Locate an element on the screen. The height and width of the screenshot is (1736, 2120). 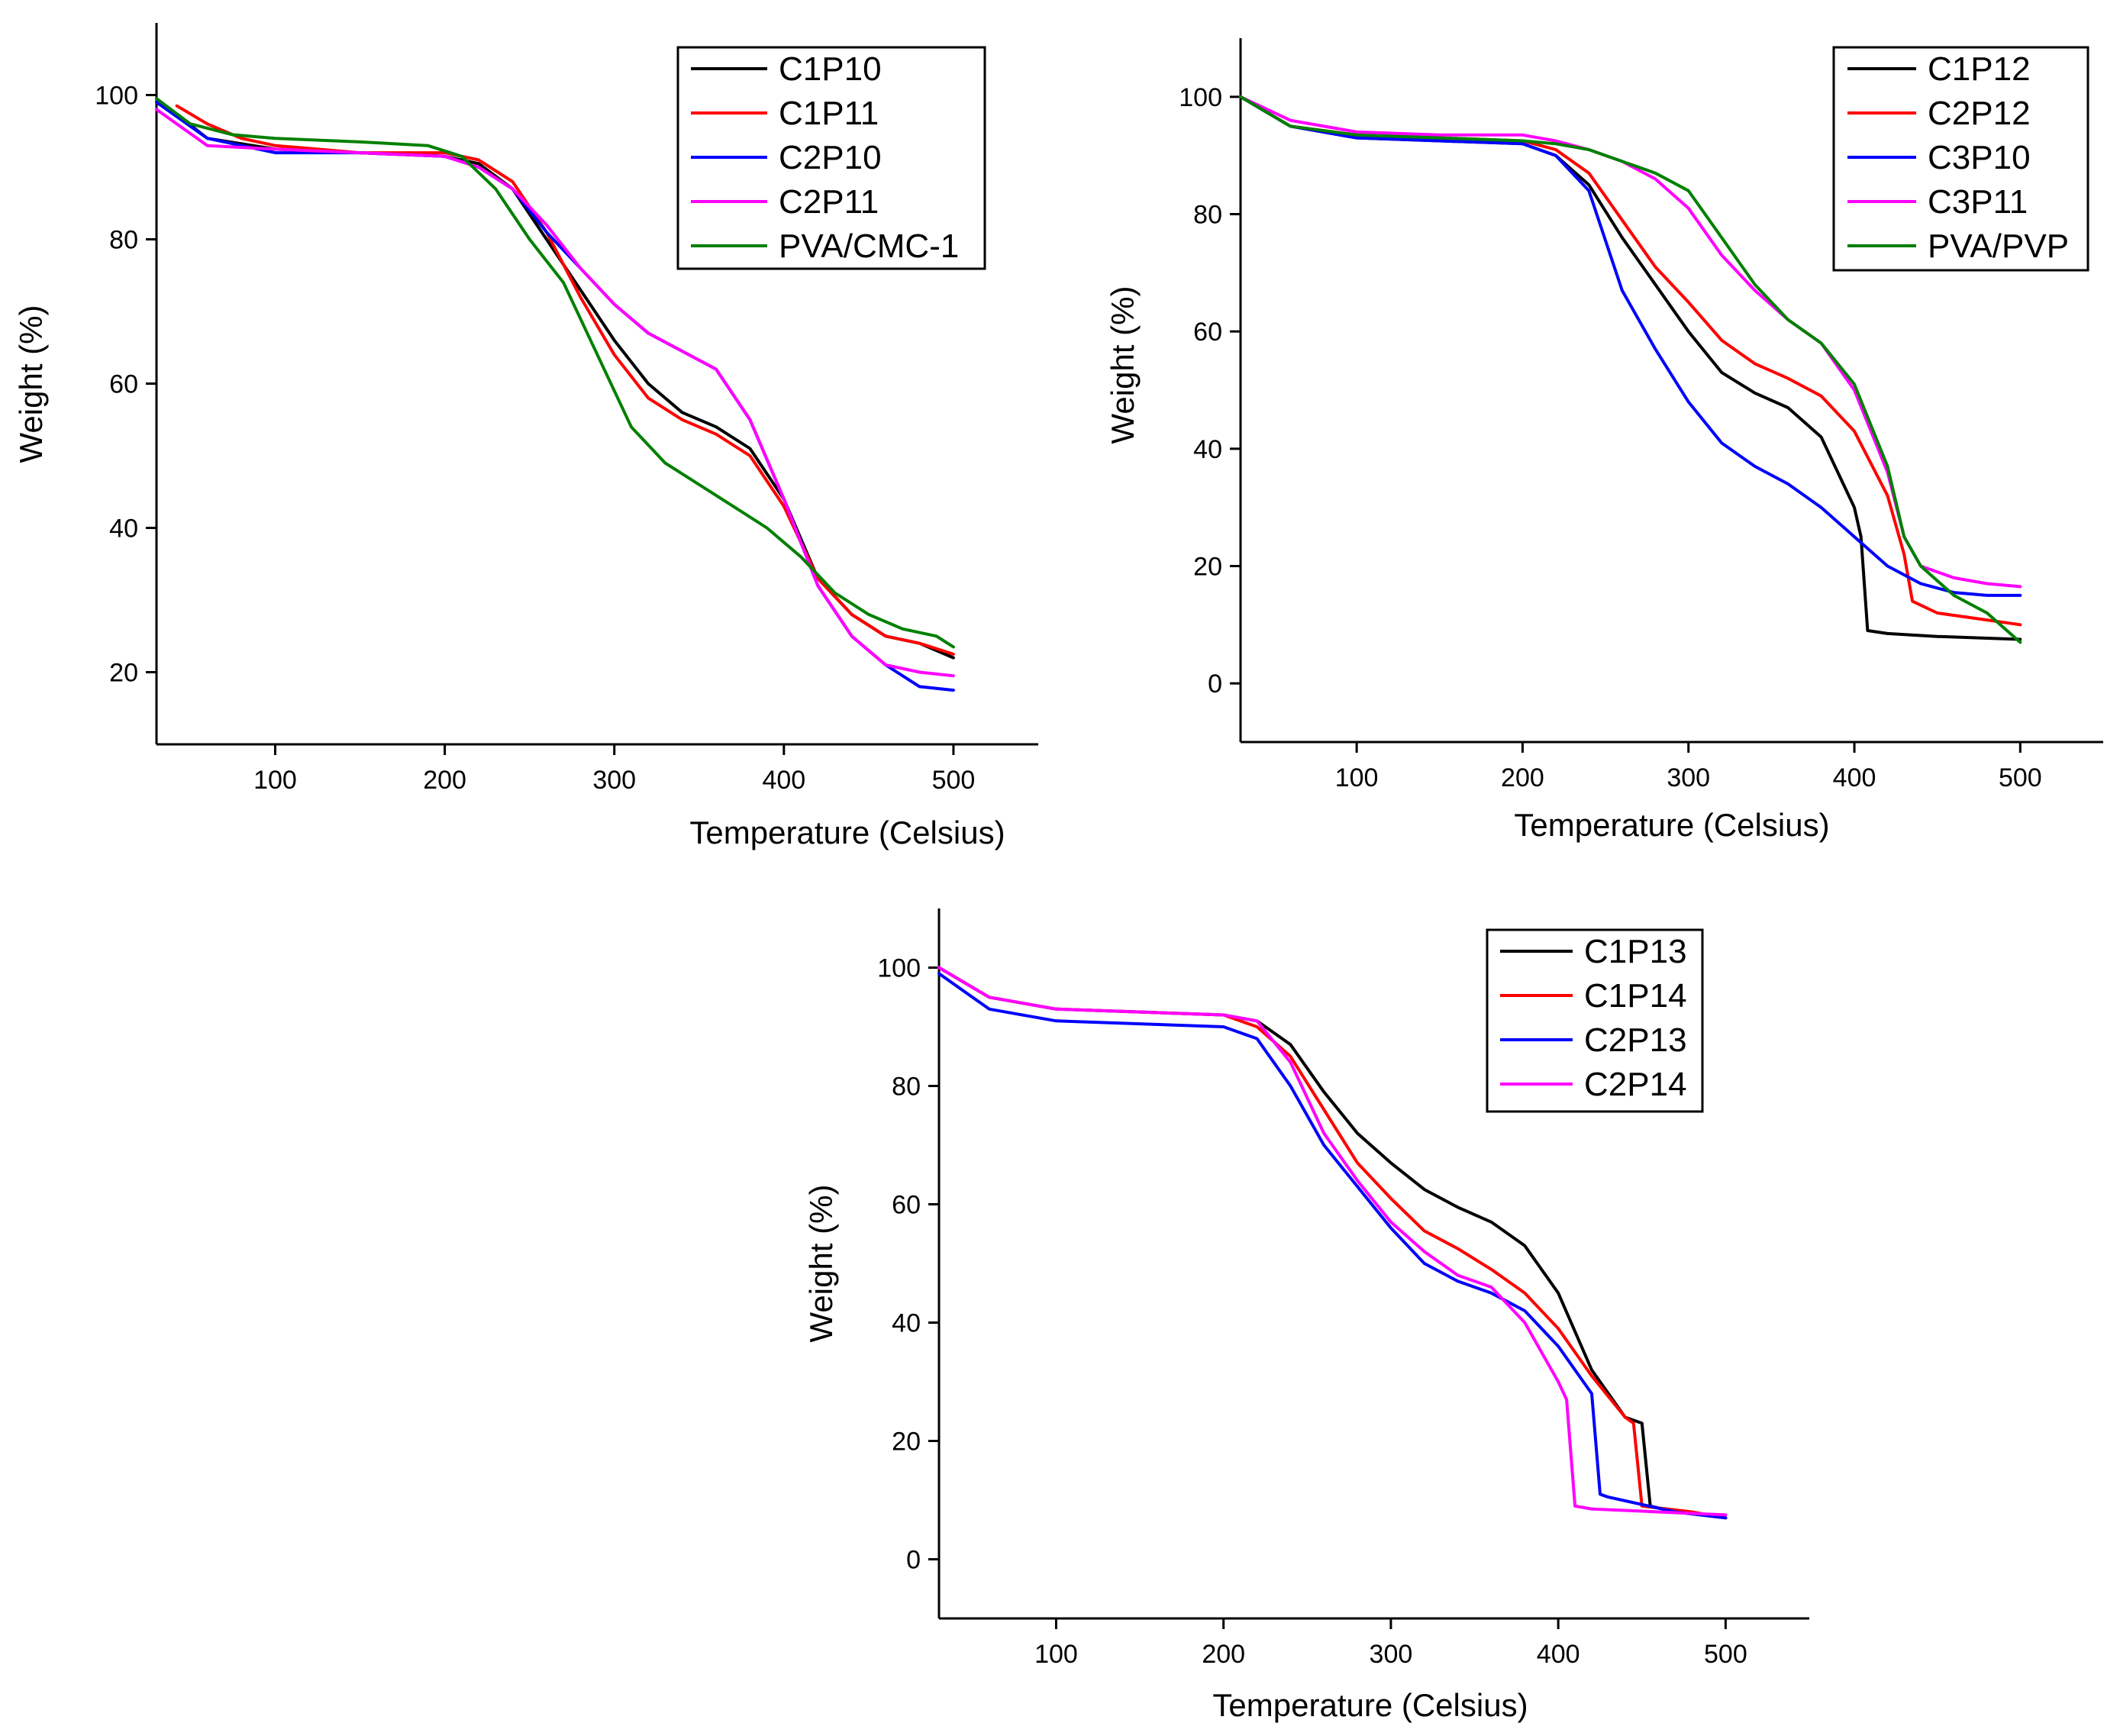
legend-label: C1P12 is located at coordinates (1980, 69).